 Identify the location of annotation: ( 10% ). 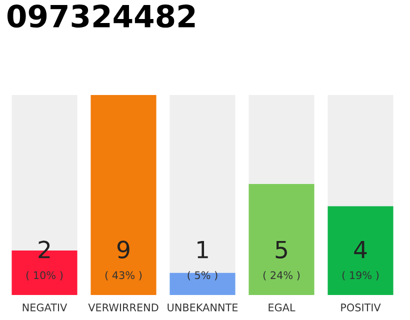
(44, 275).